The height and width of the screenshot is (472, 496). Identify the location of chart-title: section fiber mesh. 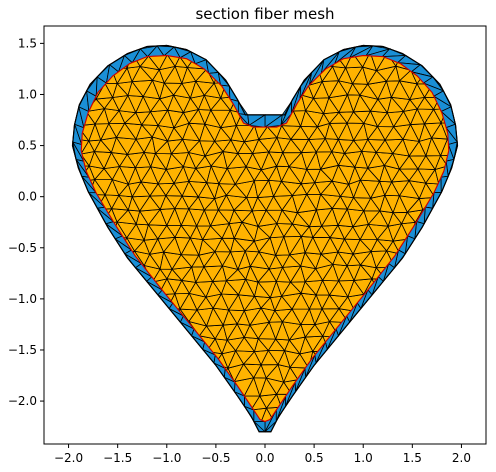
(264, 14).